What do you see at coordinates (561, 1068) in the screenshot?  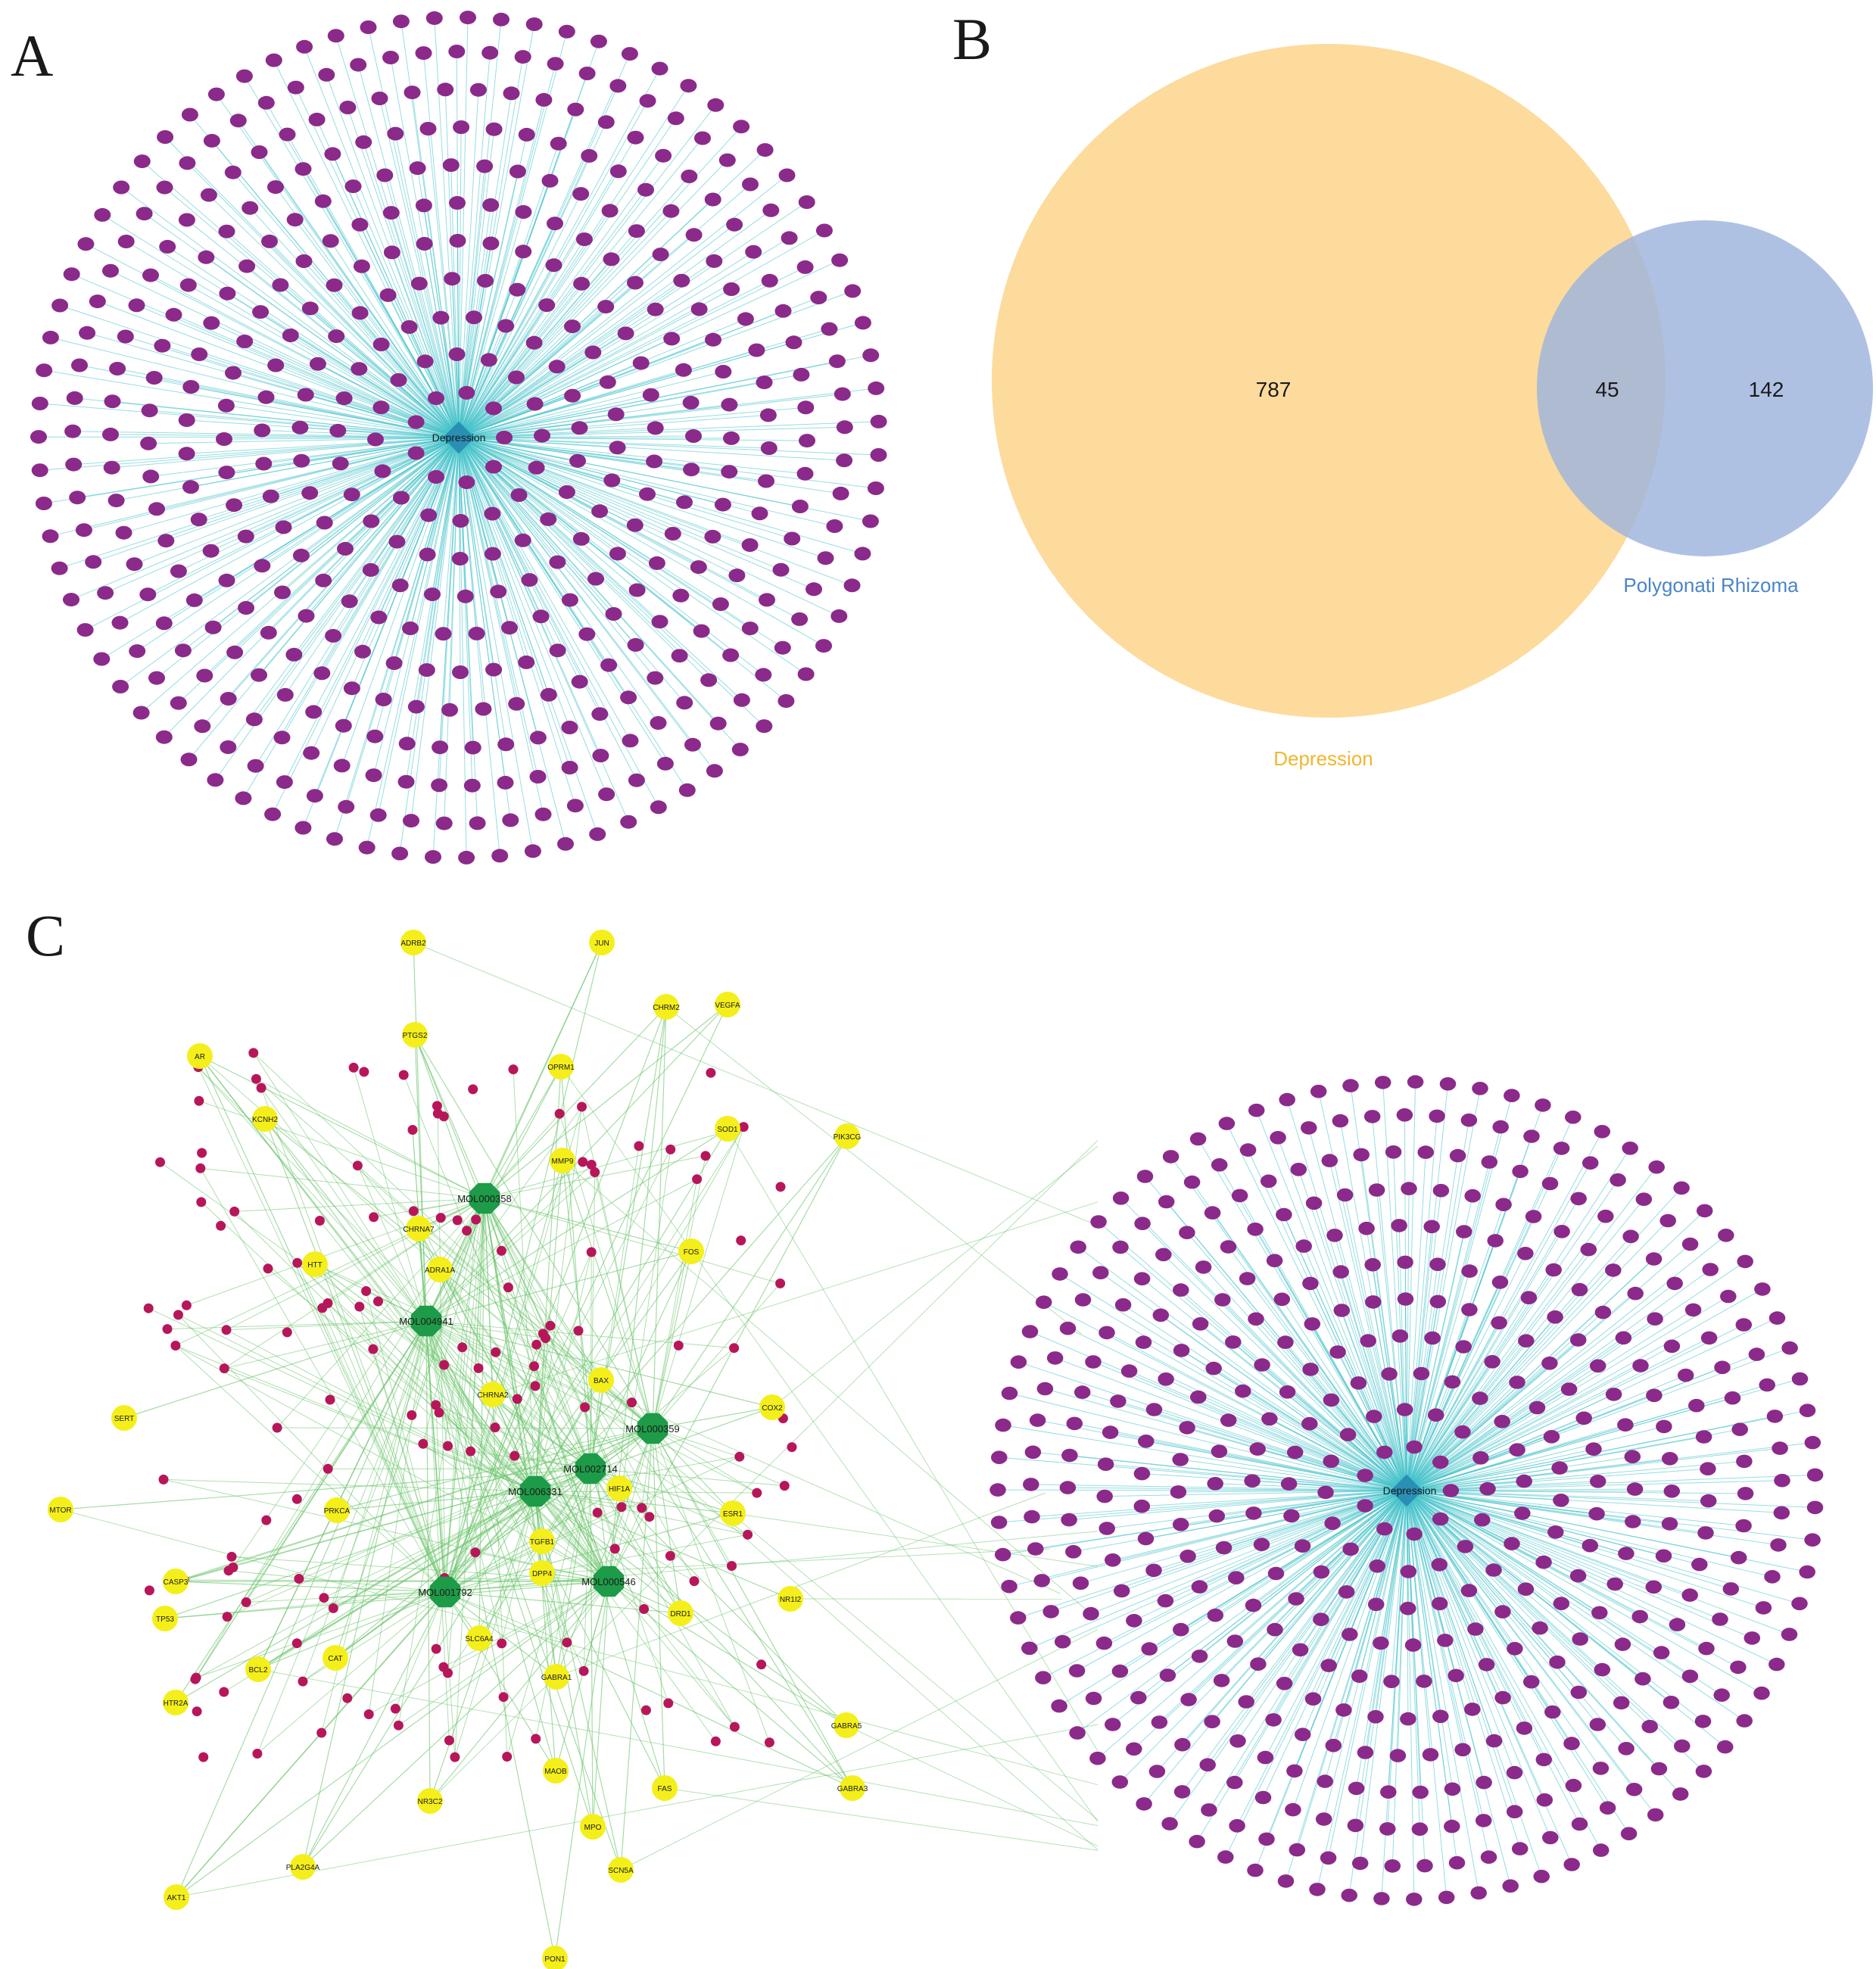 I see `target-label: OPRM1` at bounding box center [561, 1068].